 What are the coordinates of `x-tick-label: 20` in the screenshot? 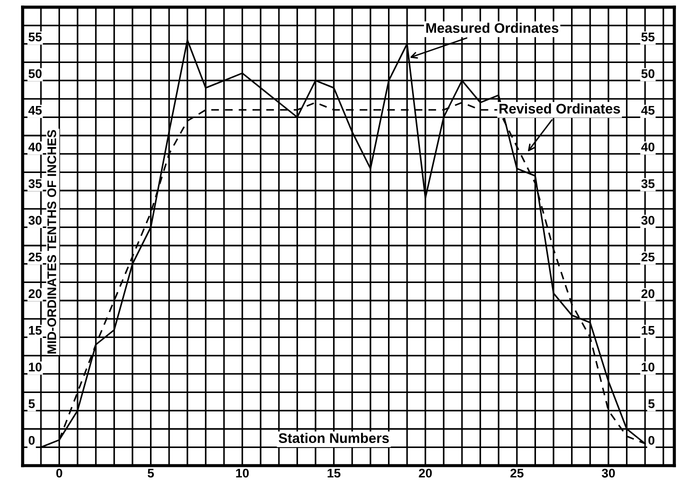 It's located at (425, 473).